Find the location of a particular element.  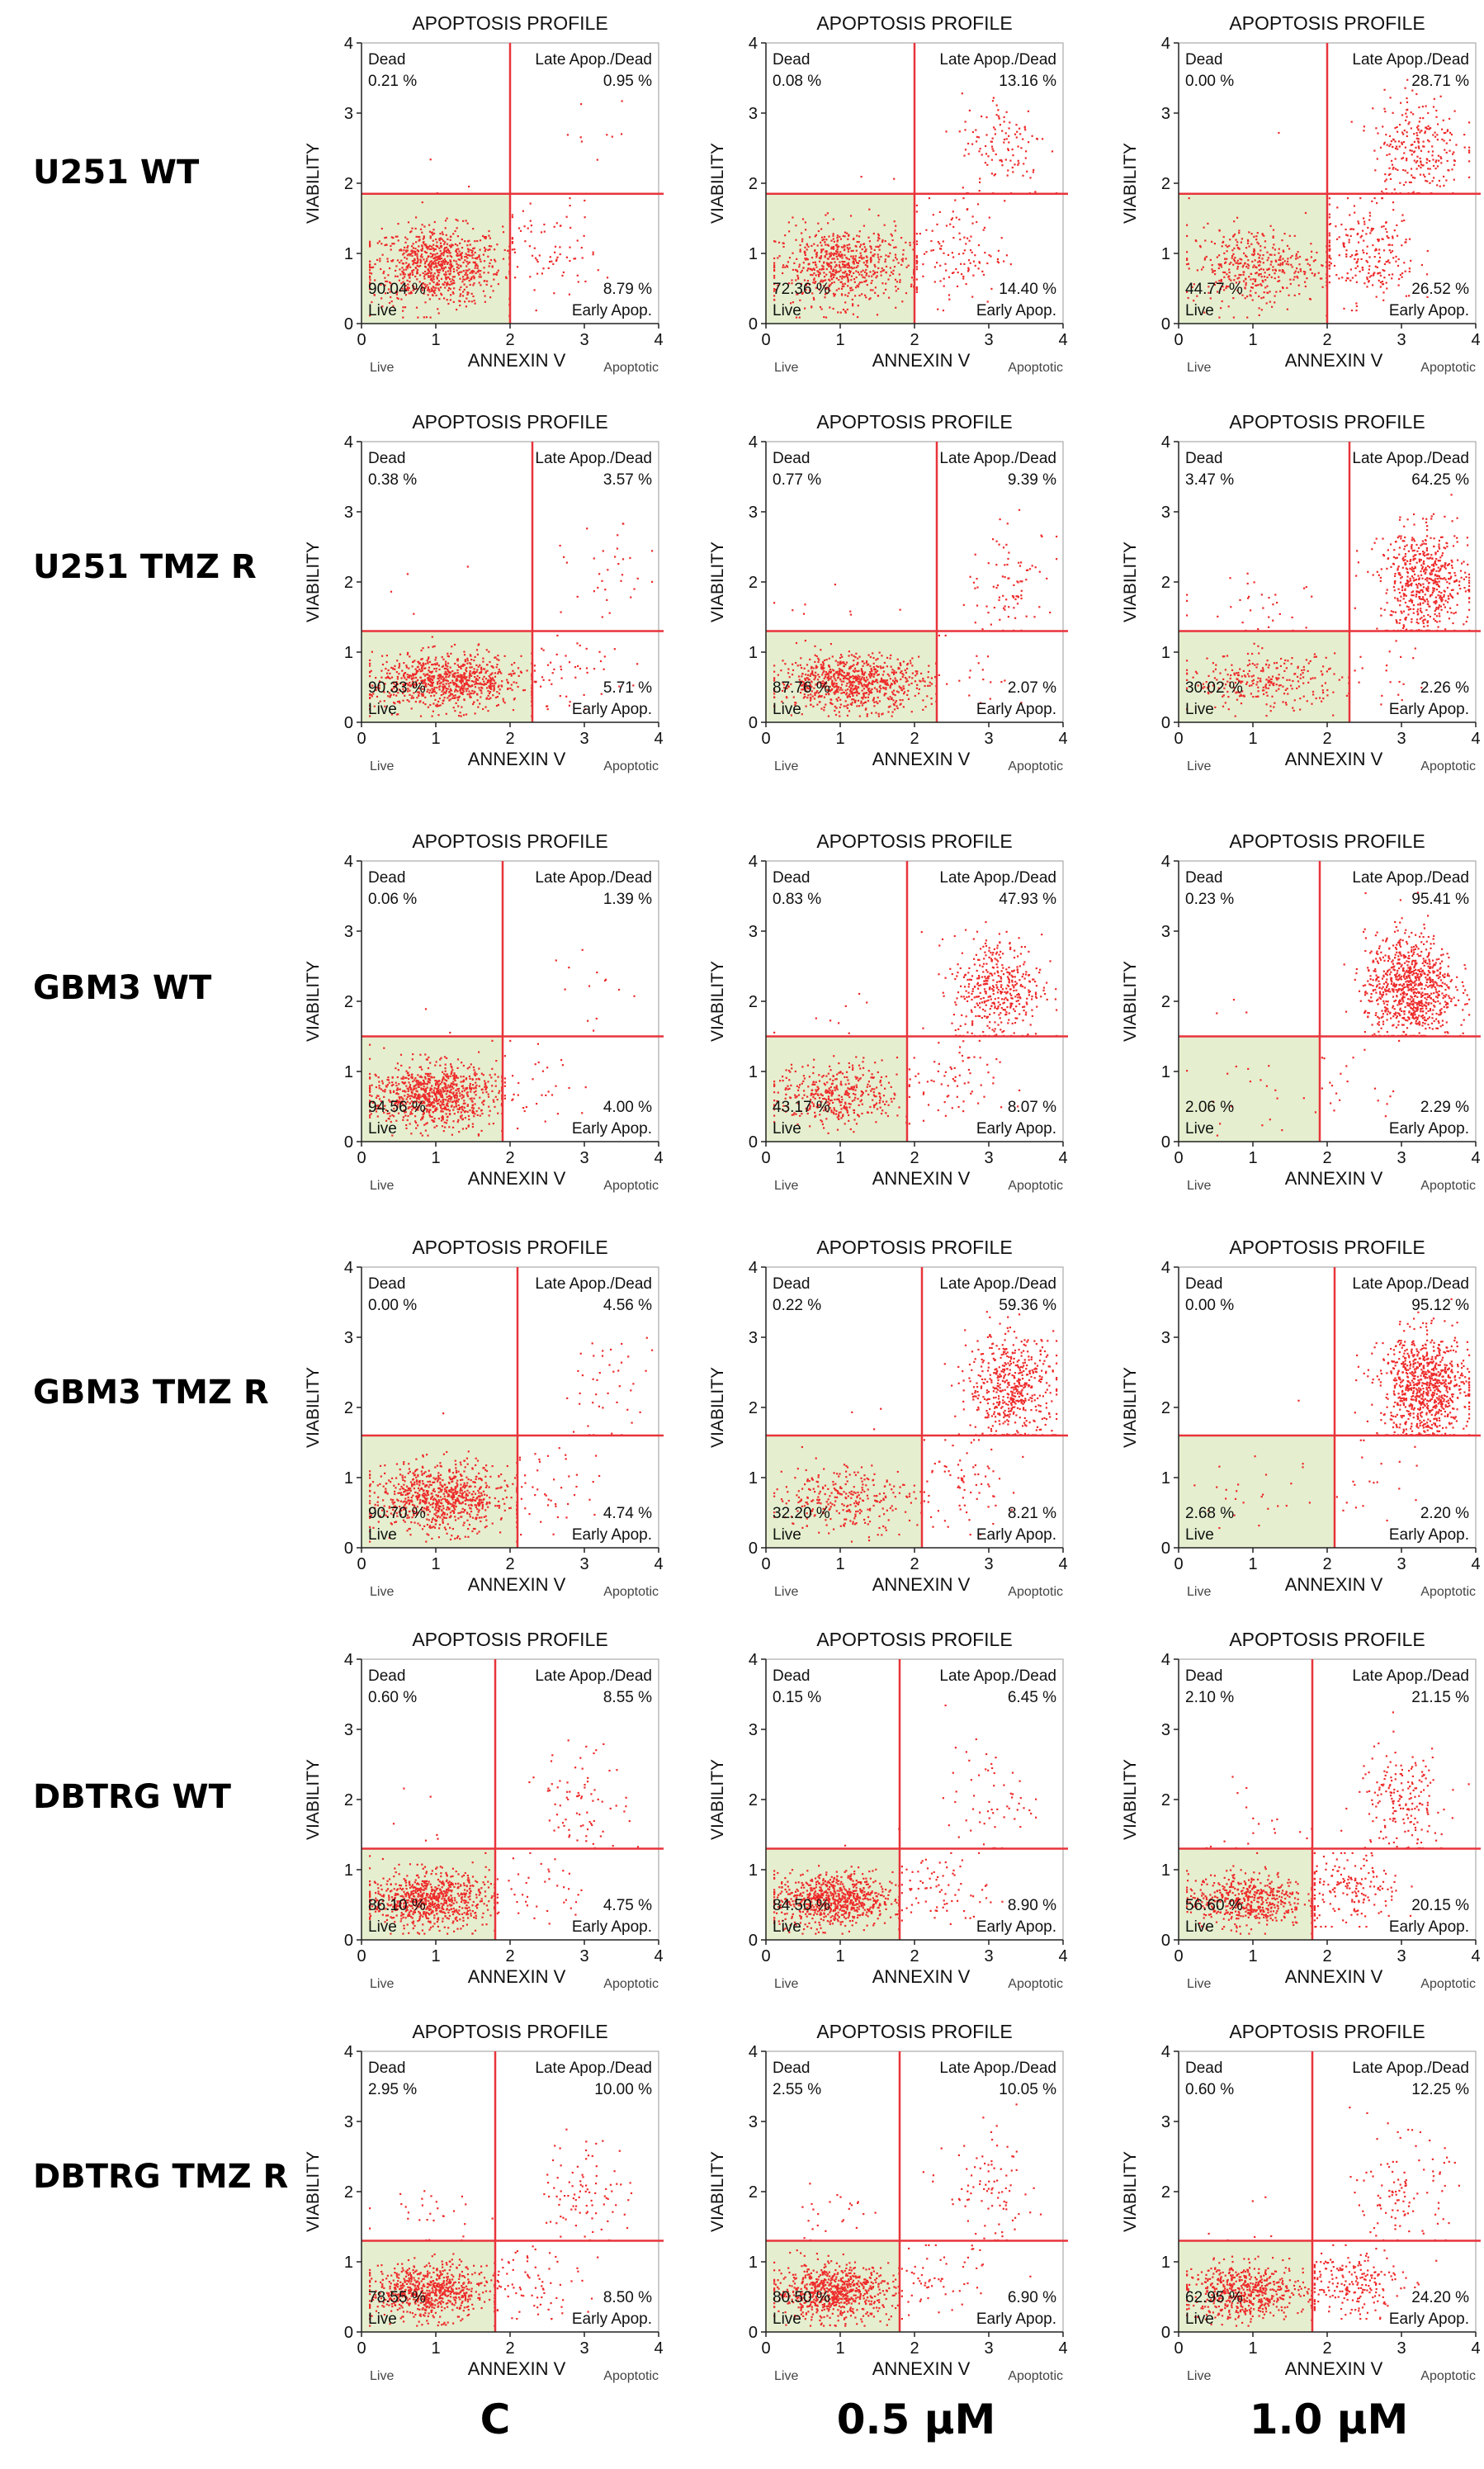

column-label: 1.0 µM is located at coordinates (1329, 2419).